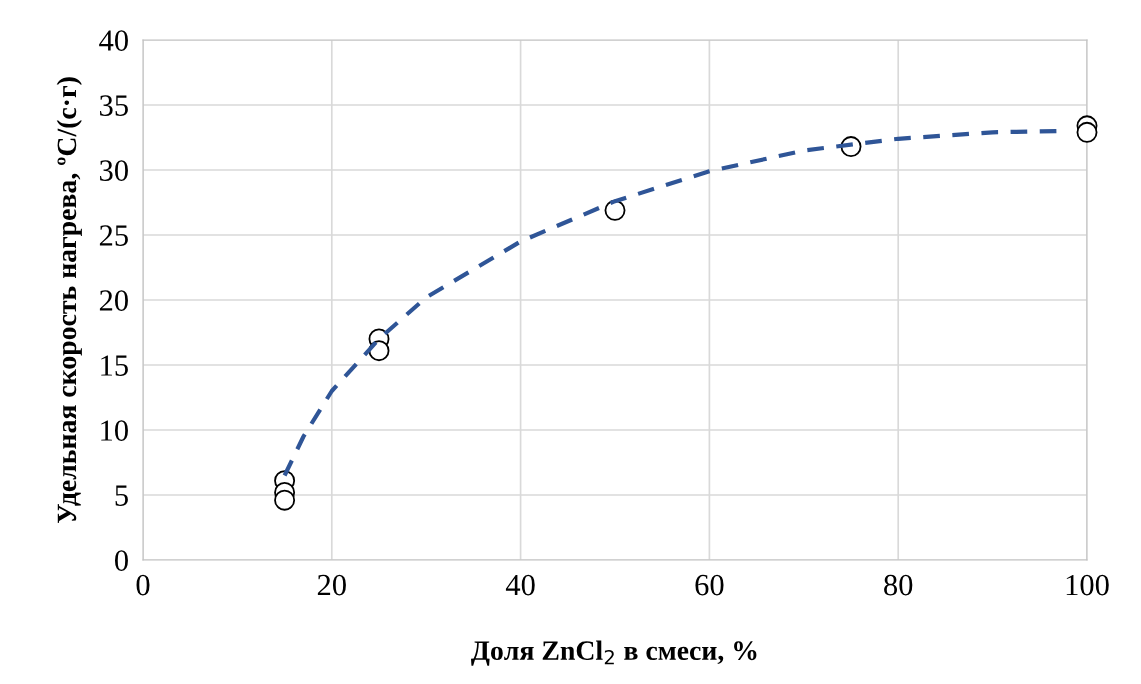 This screenshot has width=1141, height=684. Describe the element at coordinates (331, 585) in the screenshot. I see `x-tick-label: 20` at that location.